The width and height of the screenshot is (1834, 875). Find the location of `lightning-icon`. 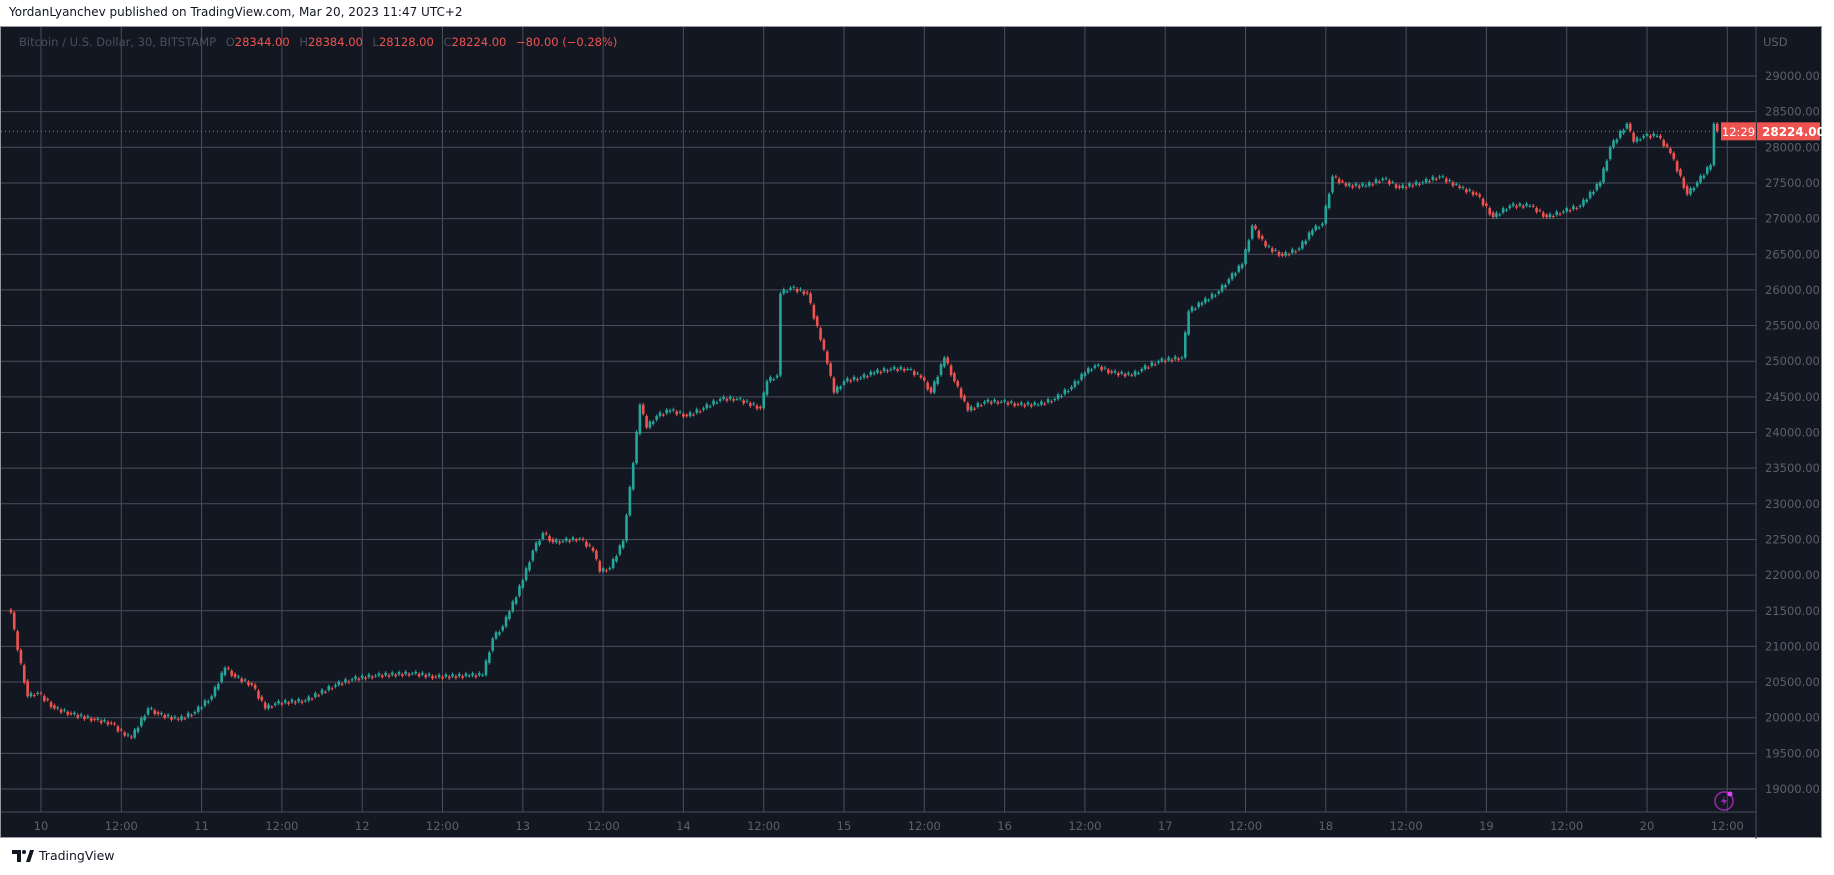

lightning-icon is located at coordinates (1724, 801).